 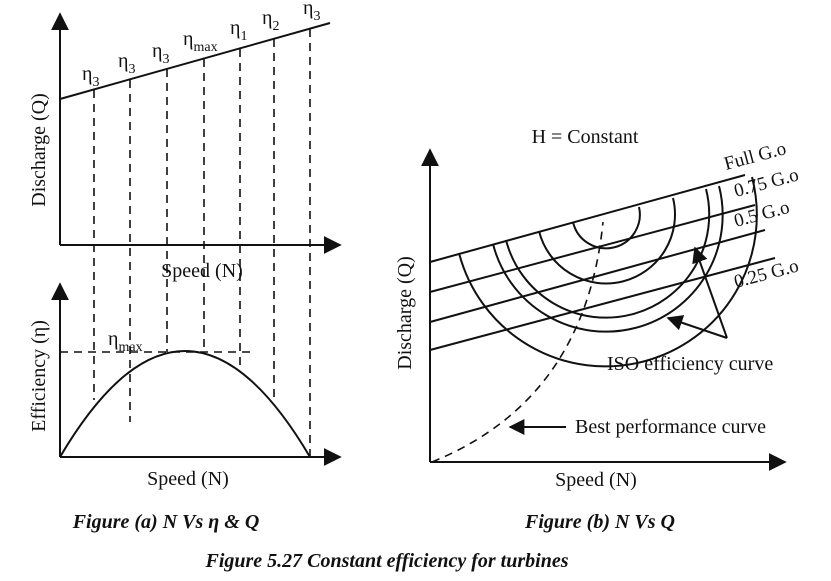 I want to click on fig-a-caption: Figure (a) N Vs η & Q, so click(x=166, y=522).